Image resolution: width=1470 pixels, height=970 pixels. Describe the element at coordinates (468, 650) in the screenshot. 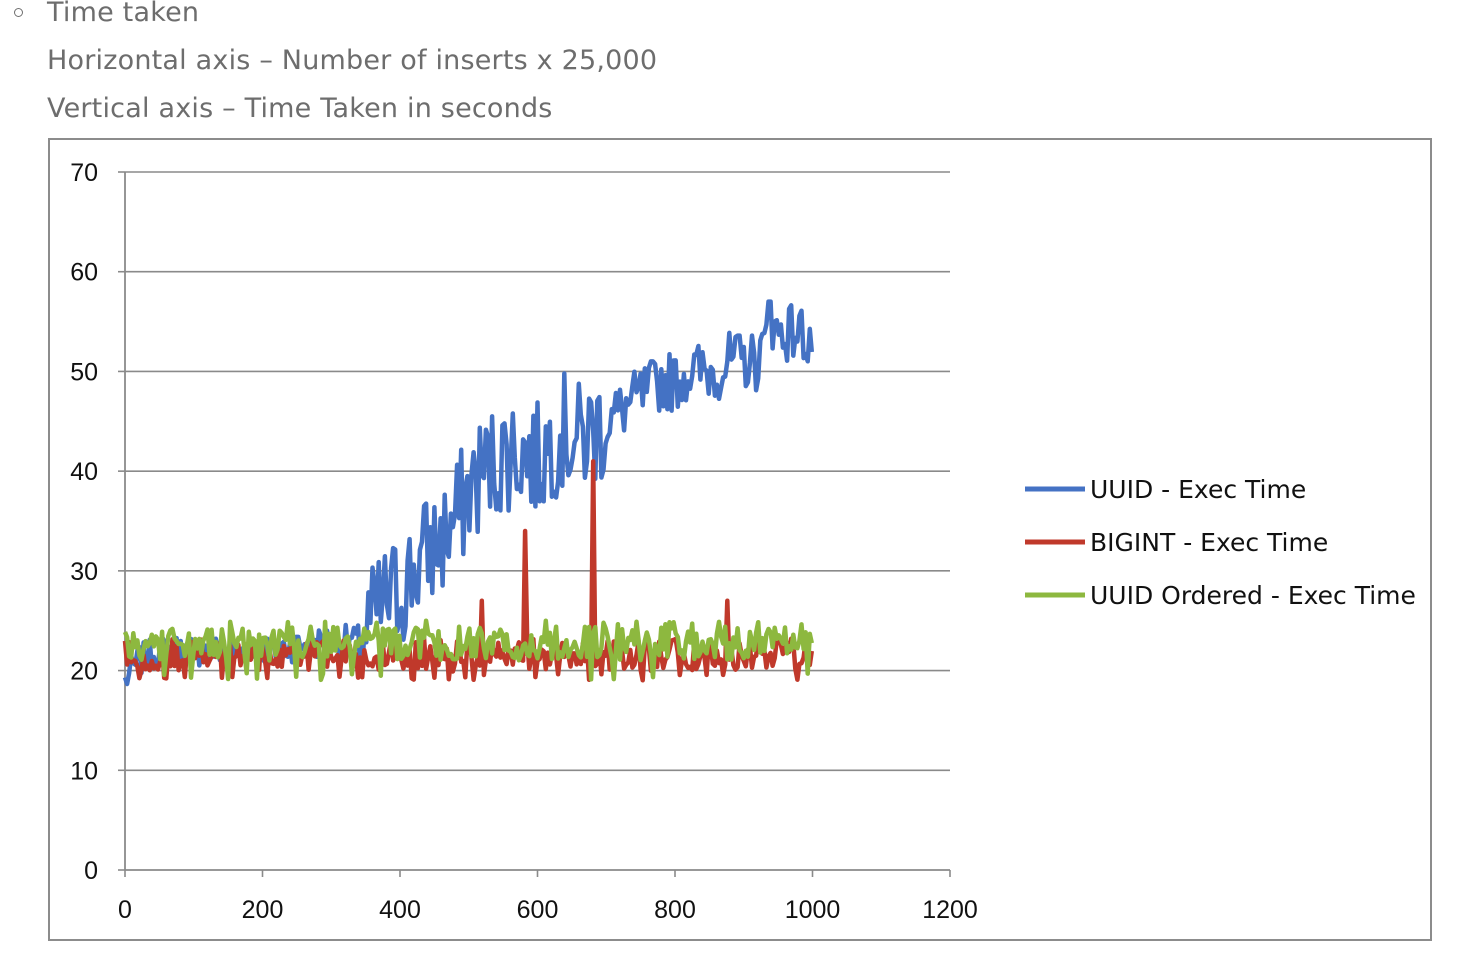

I see `series-uuid-ordered-line` at that location.